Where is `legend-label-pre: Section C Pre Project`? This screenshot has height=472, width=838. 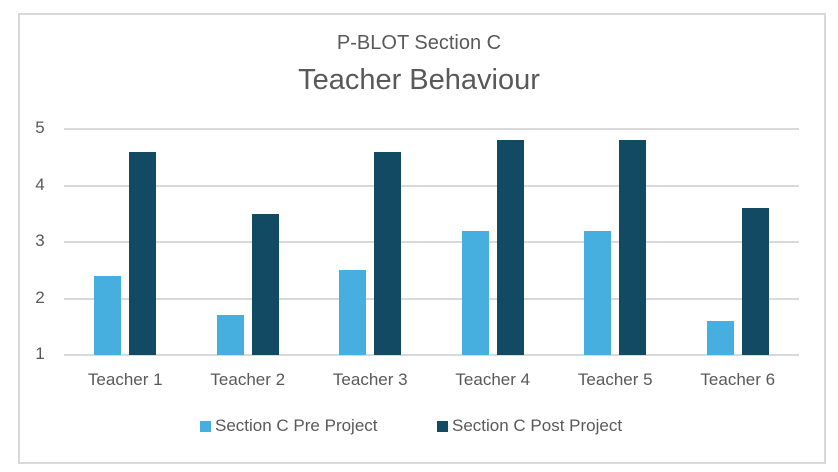 legend-label-pre: Section C Pre Project is located at coordinates (296, 425).